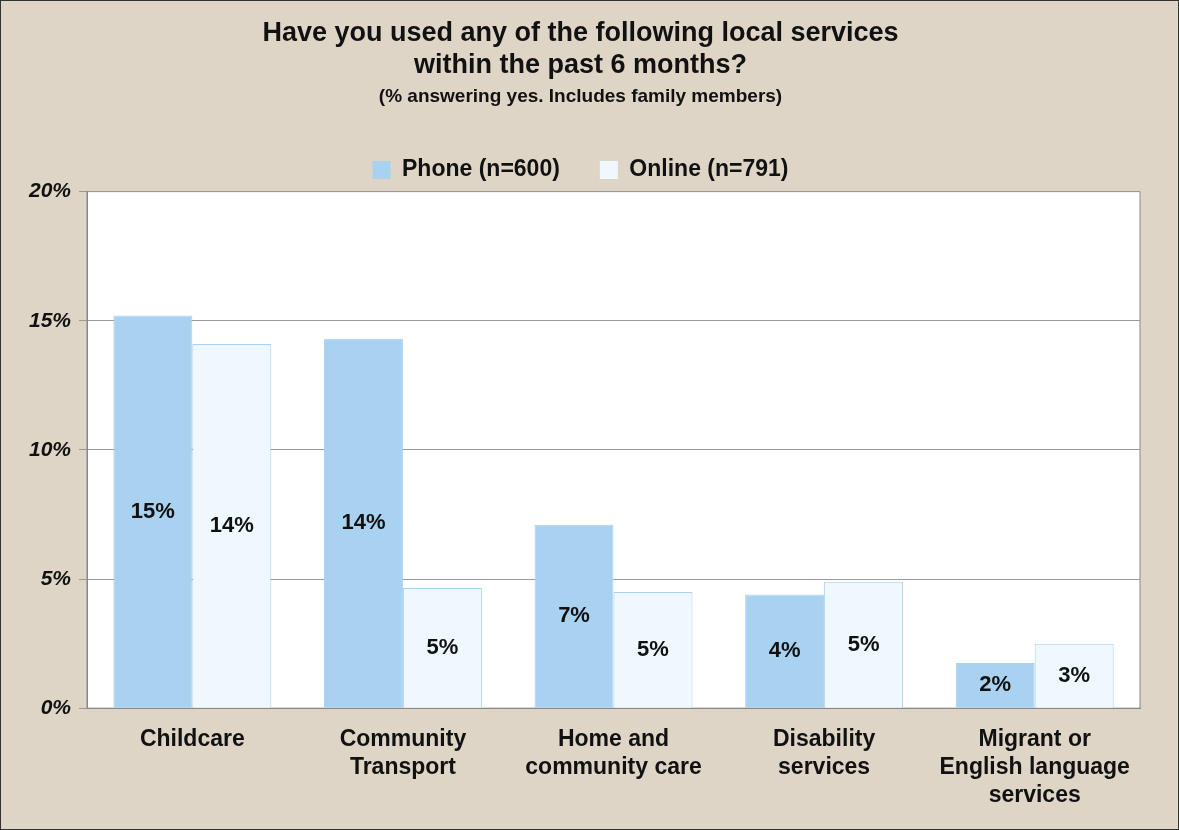  I want to click on y-tick-label: 0%, so click(56, 706).